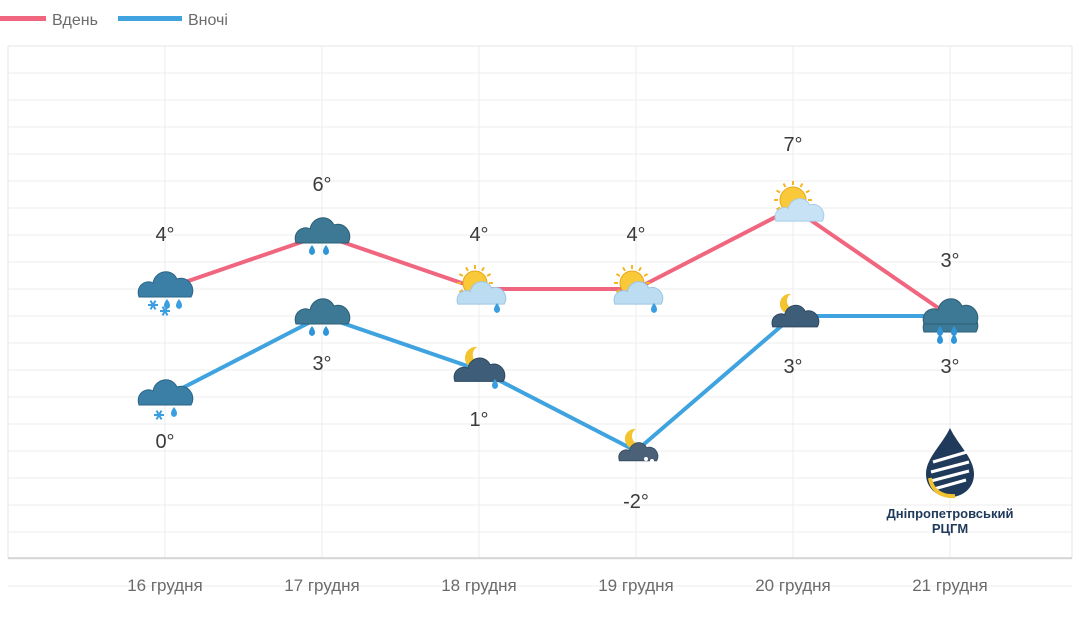 The width and height of the screenshot is (1080, 626). Describe the element at coordinates (75, 20) in the screenshot. I see `legend-label-day: Вдень` at that location.